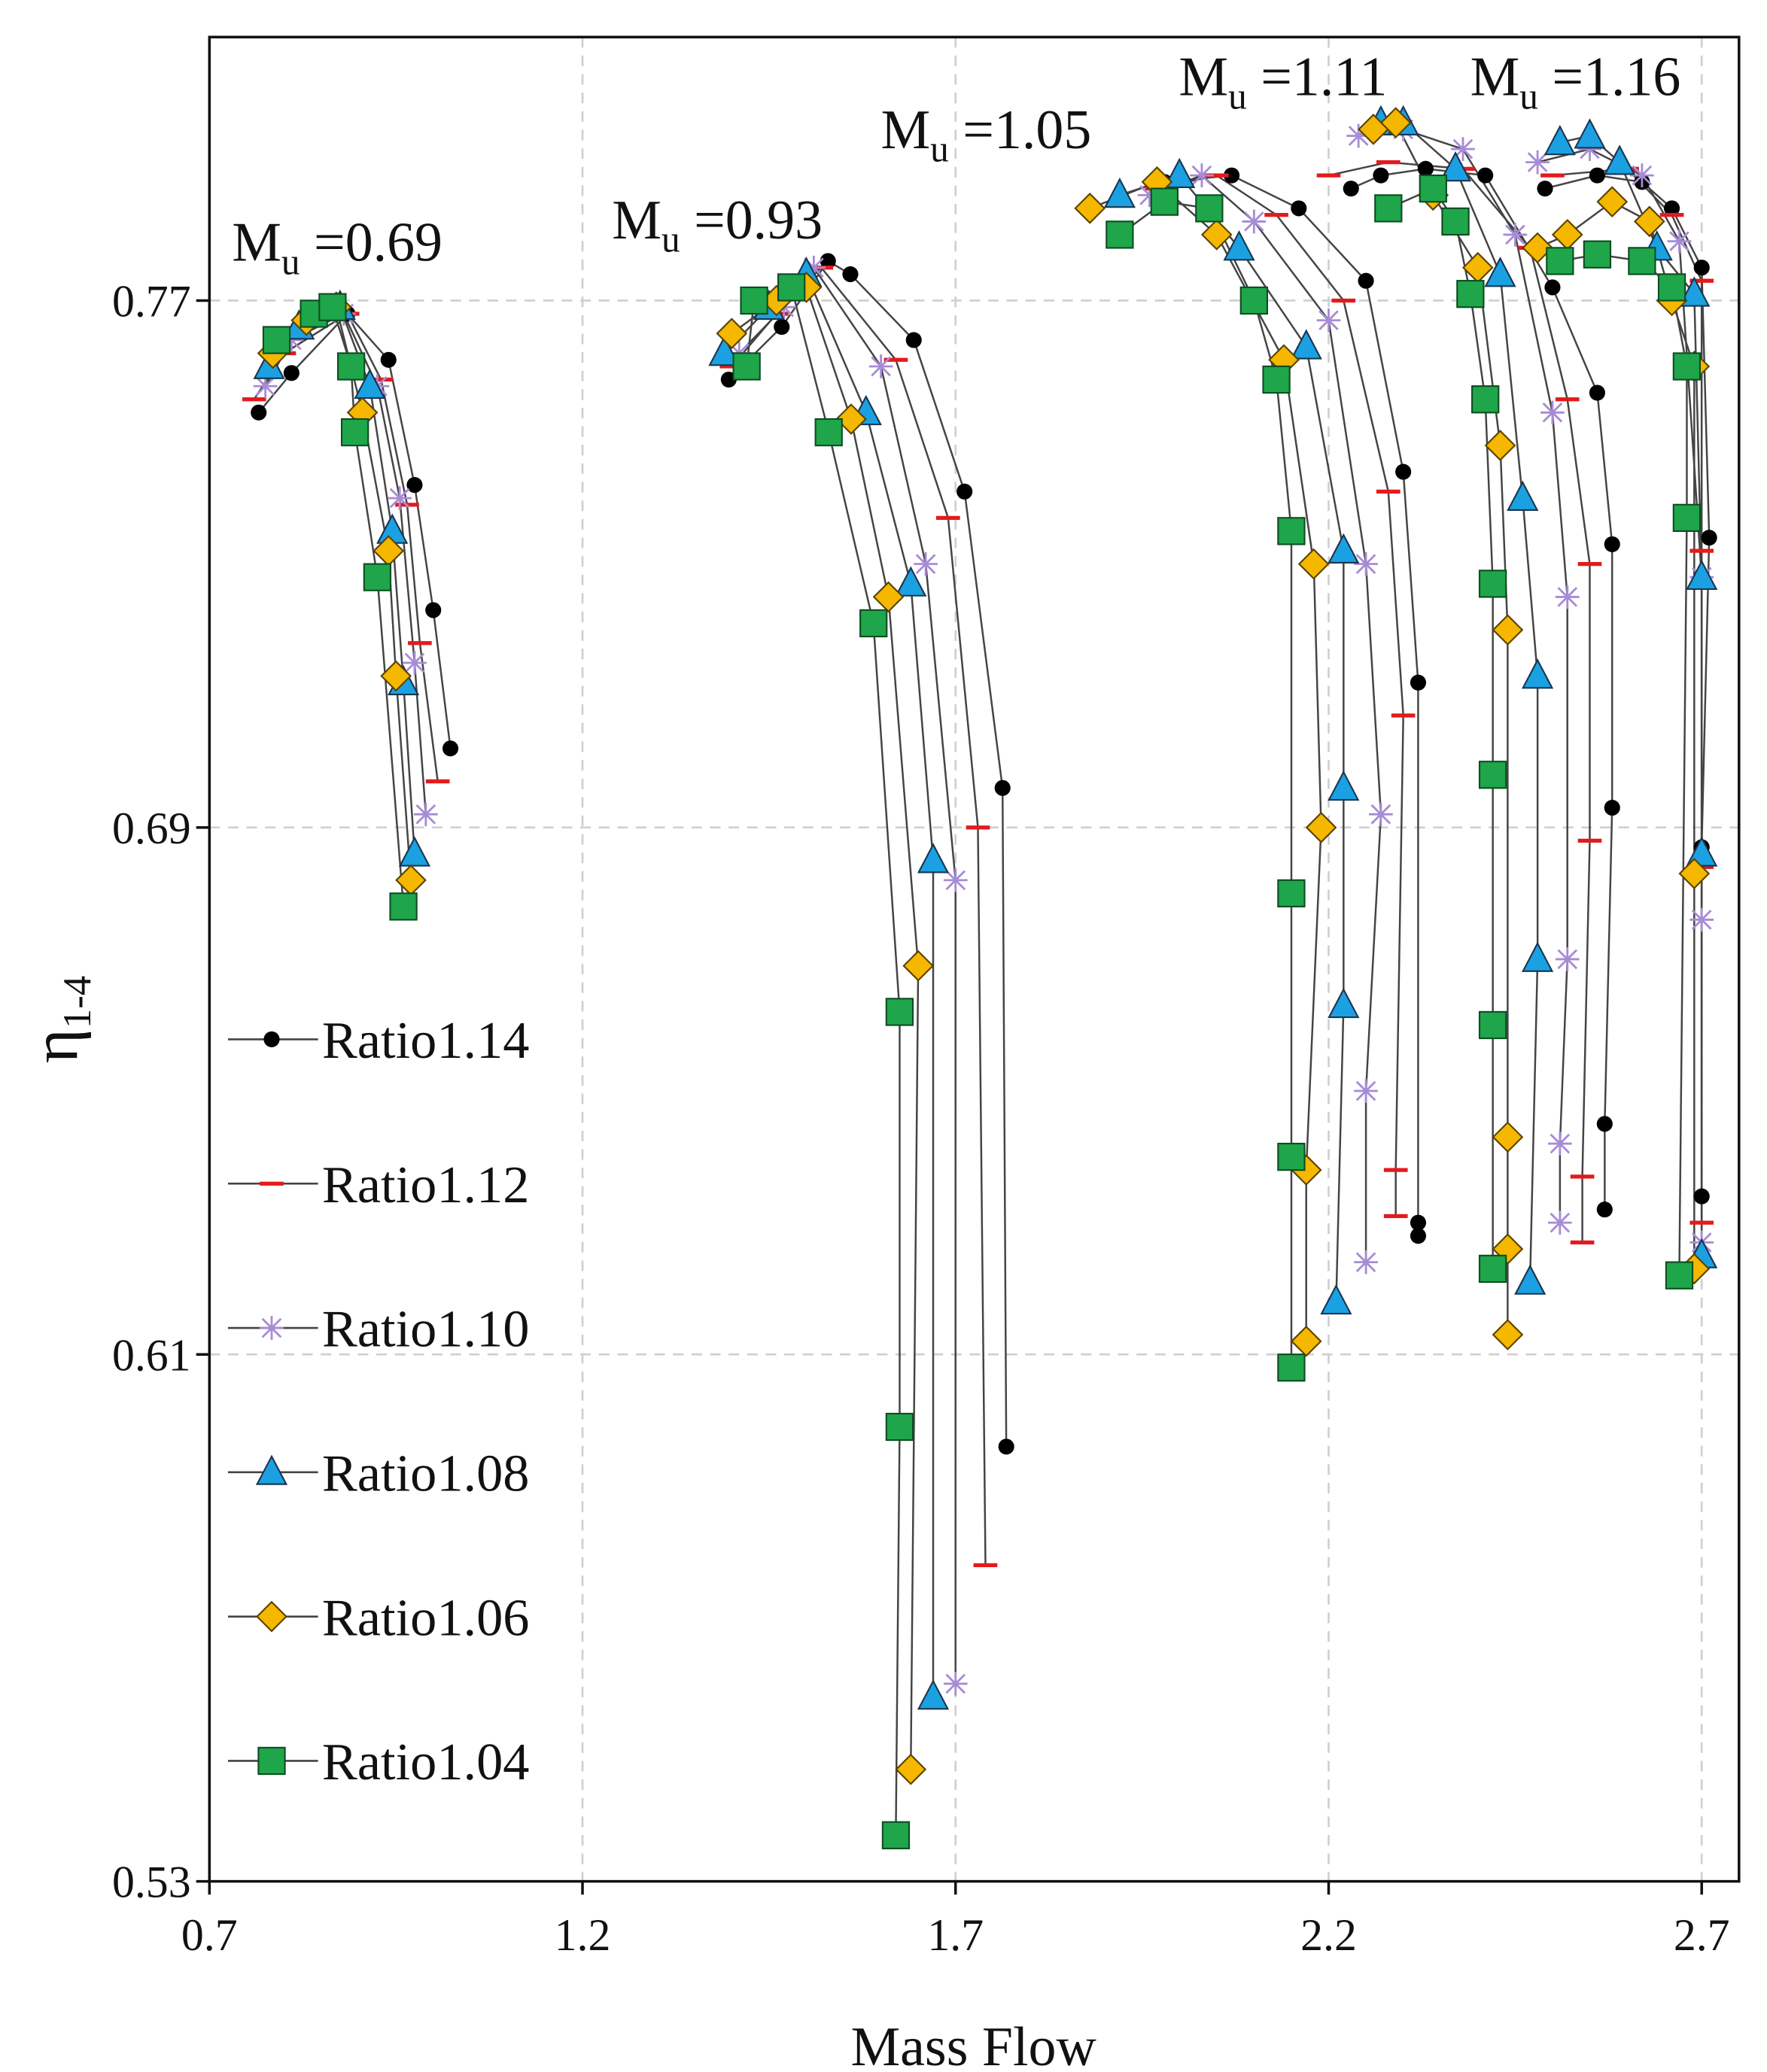 The height and width of the screenshot is (2072, 1767). Describe the element at coordinates (1328, 1935) in the screenshot. I see `x-tick-label: 2.2` at that location.